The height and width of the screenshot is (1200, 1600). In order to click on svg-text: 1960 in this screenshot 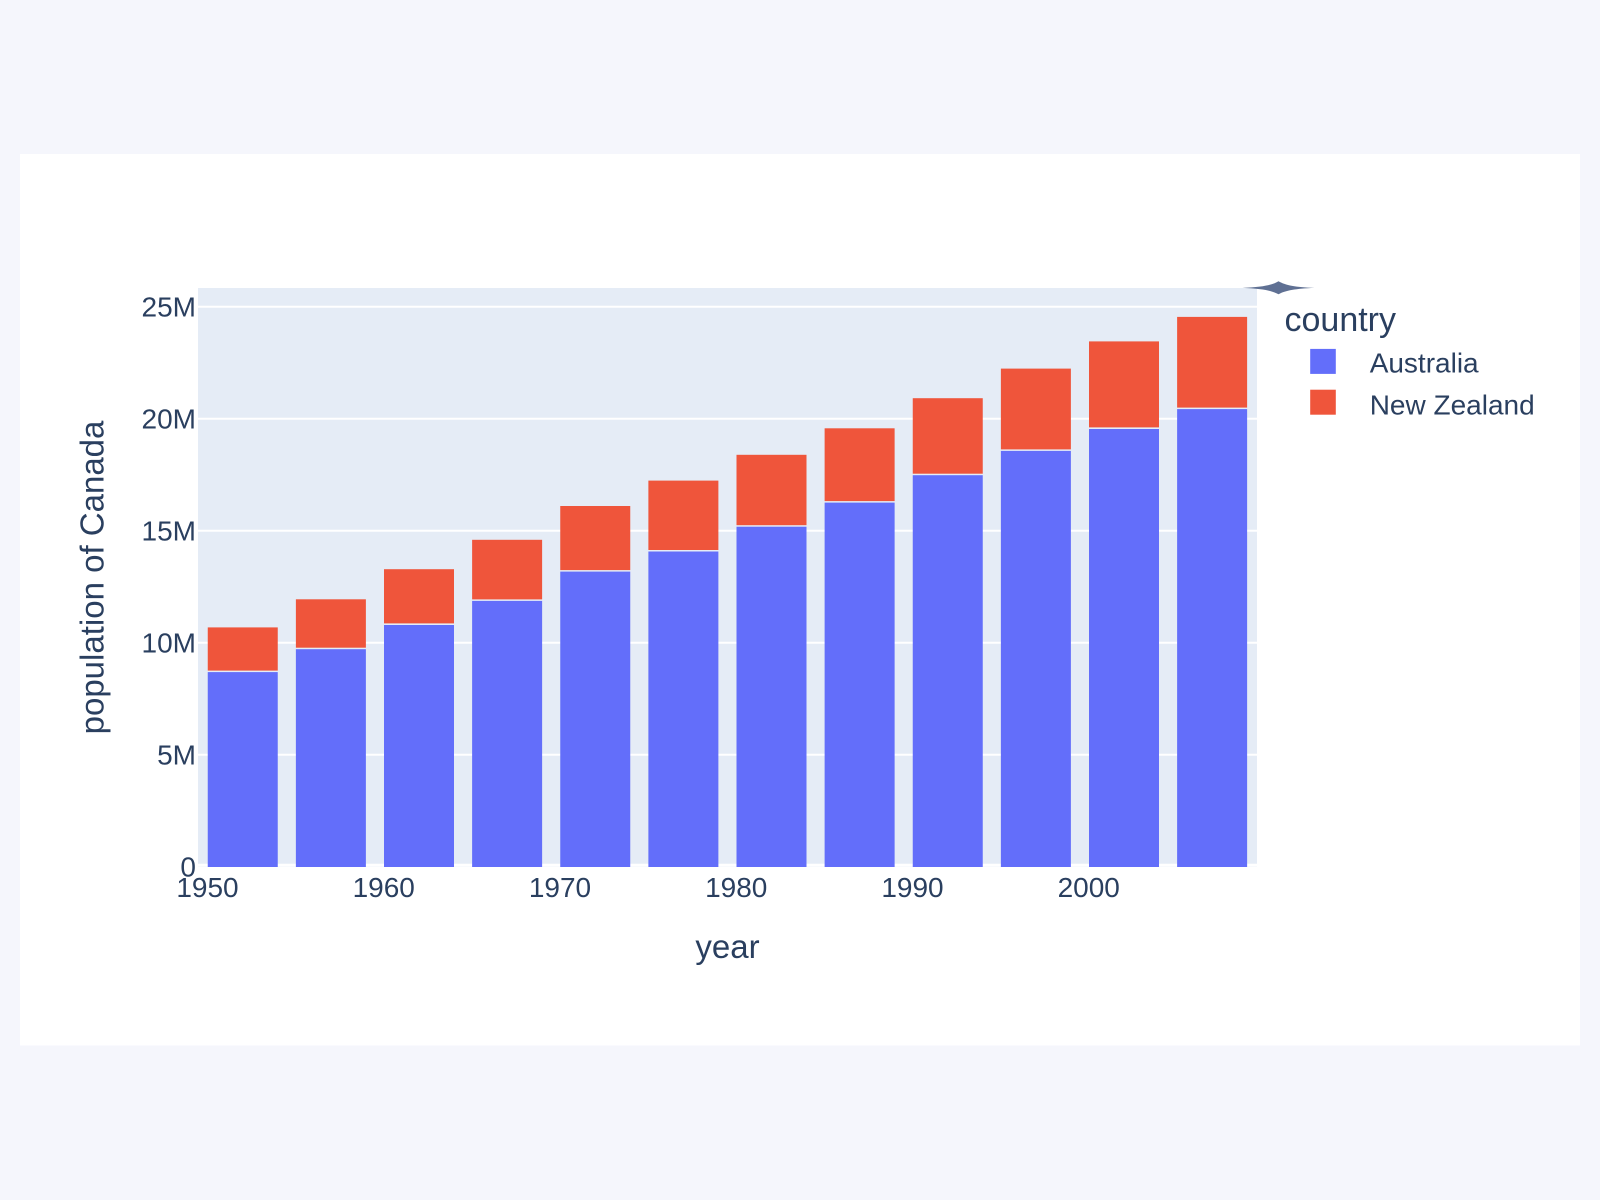, I will do `click(384, 887)`.